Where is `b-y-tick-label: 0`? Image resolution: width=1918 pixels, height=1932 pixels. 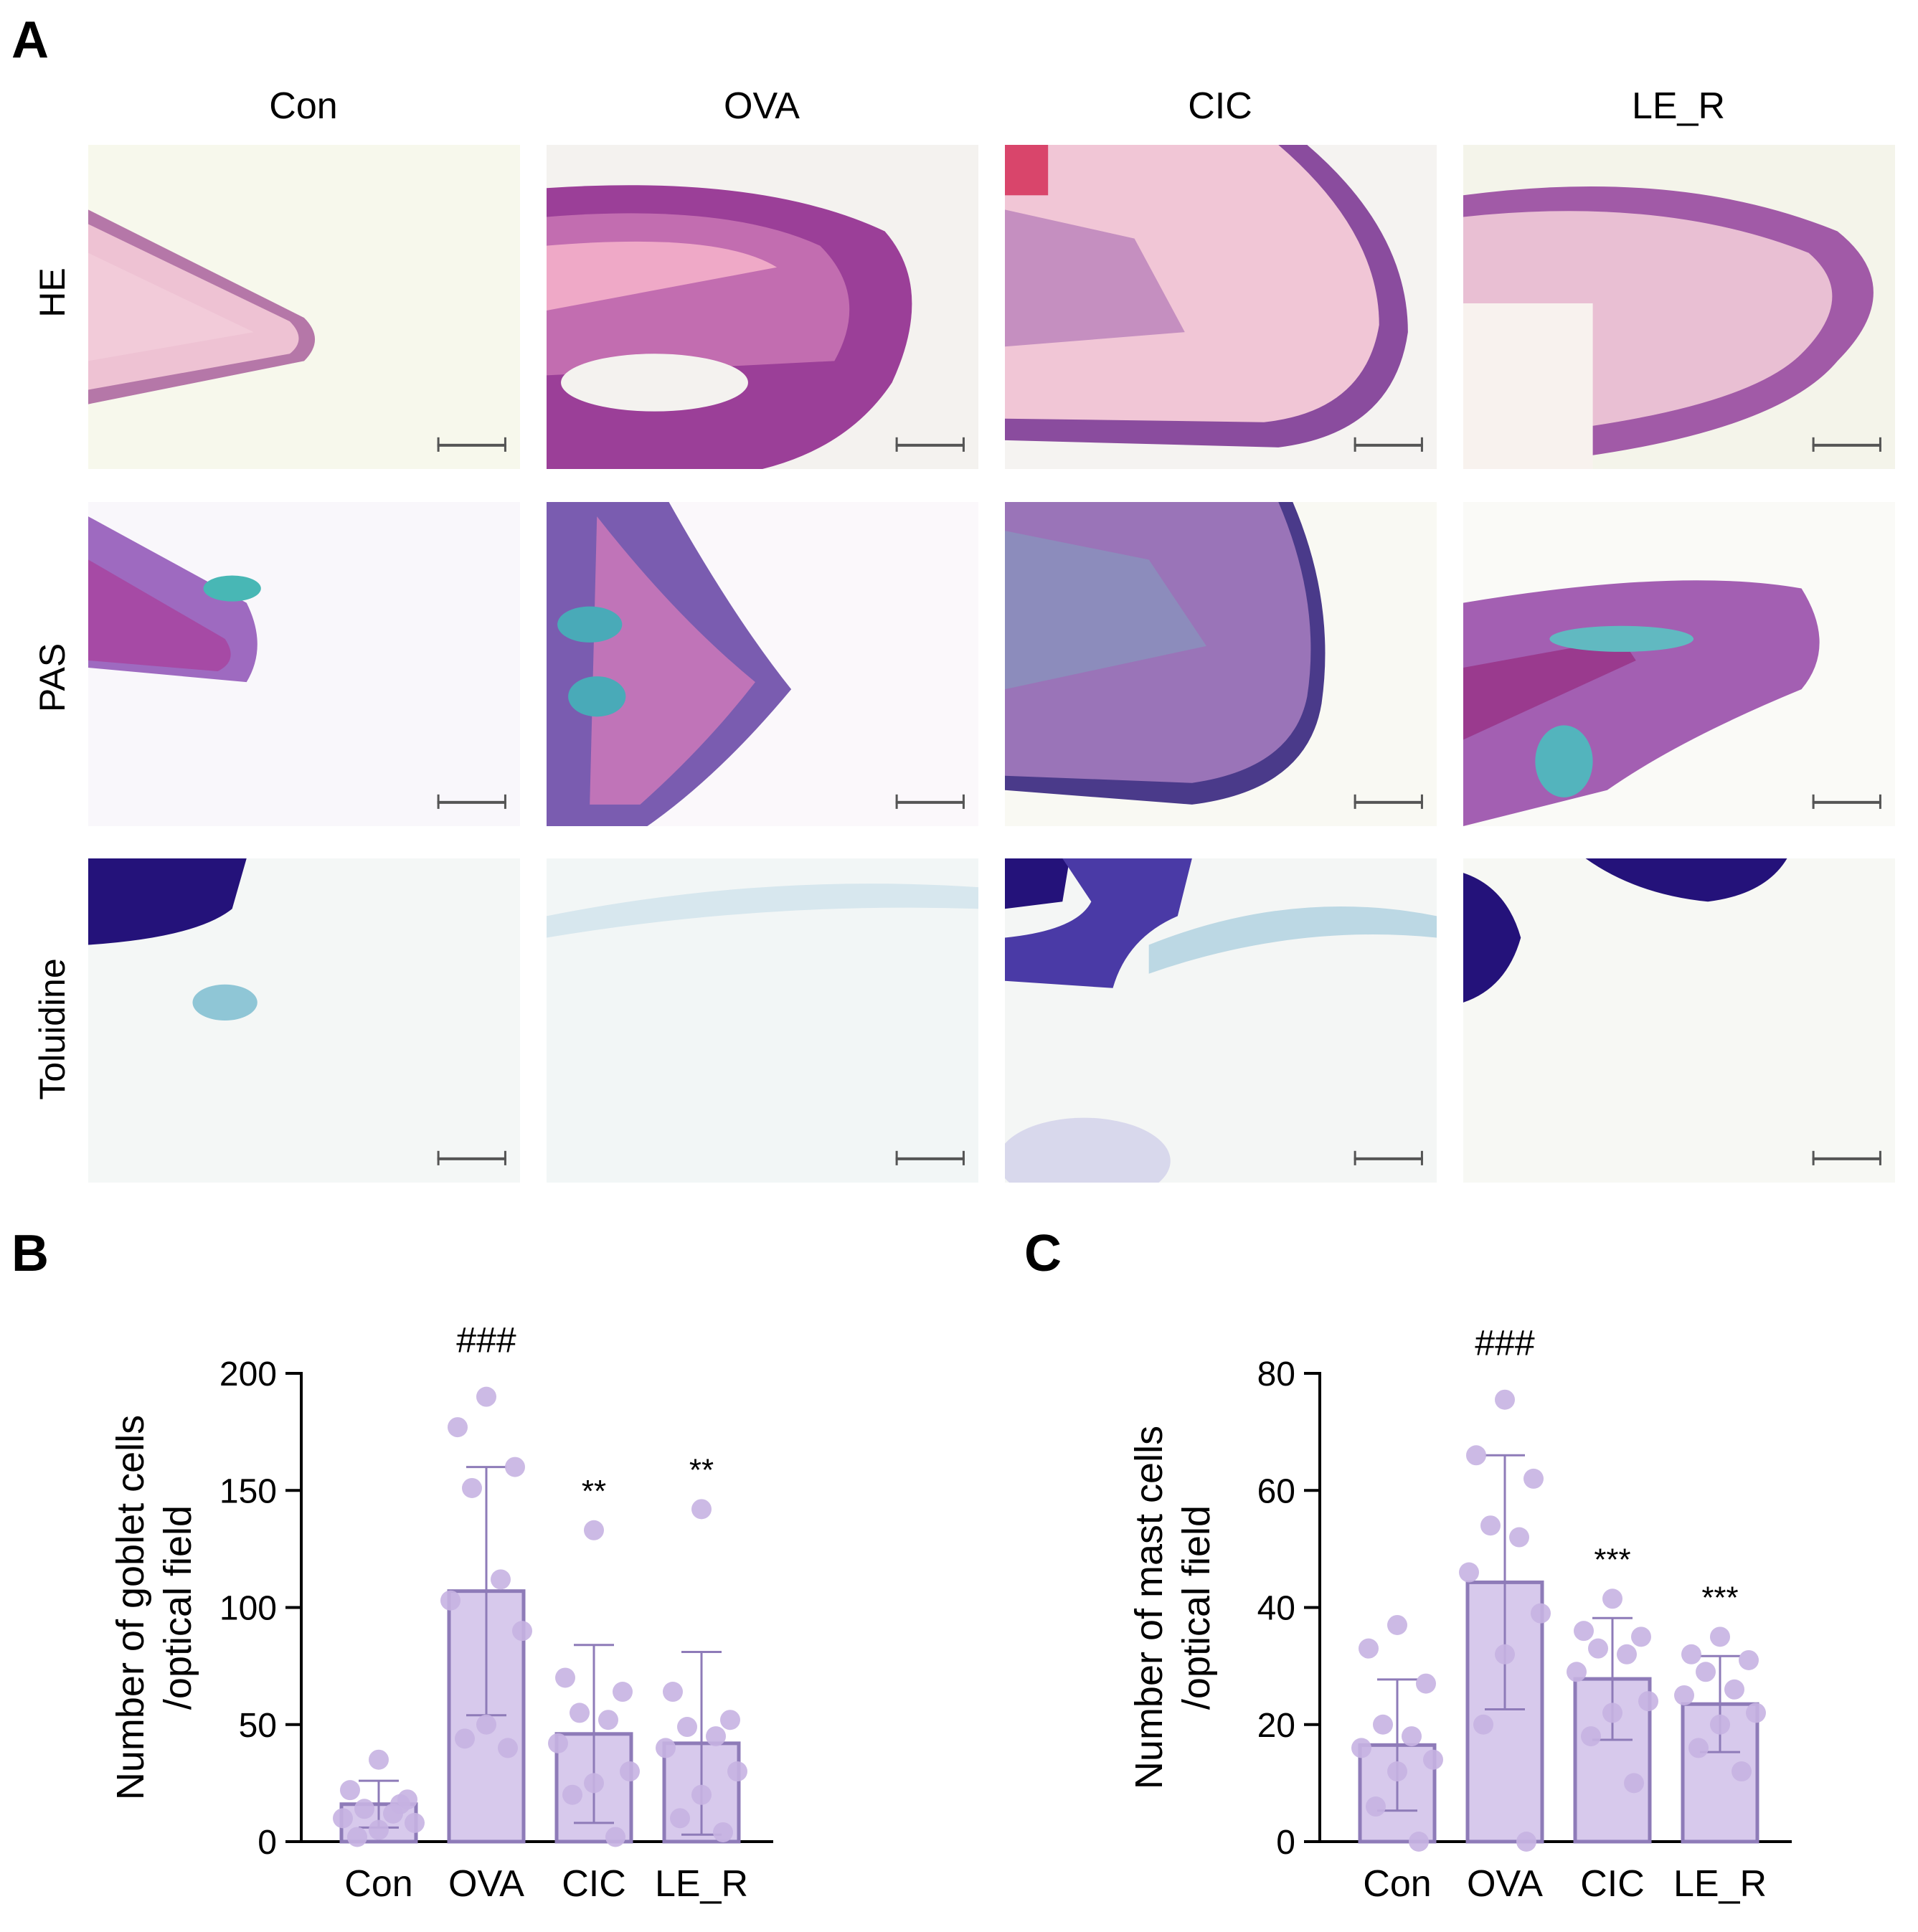 b-y-tick-label: 0 is located at coordinates (267, 1843).